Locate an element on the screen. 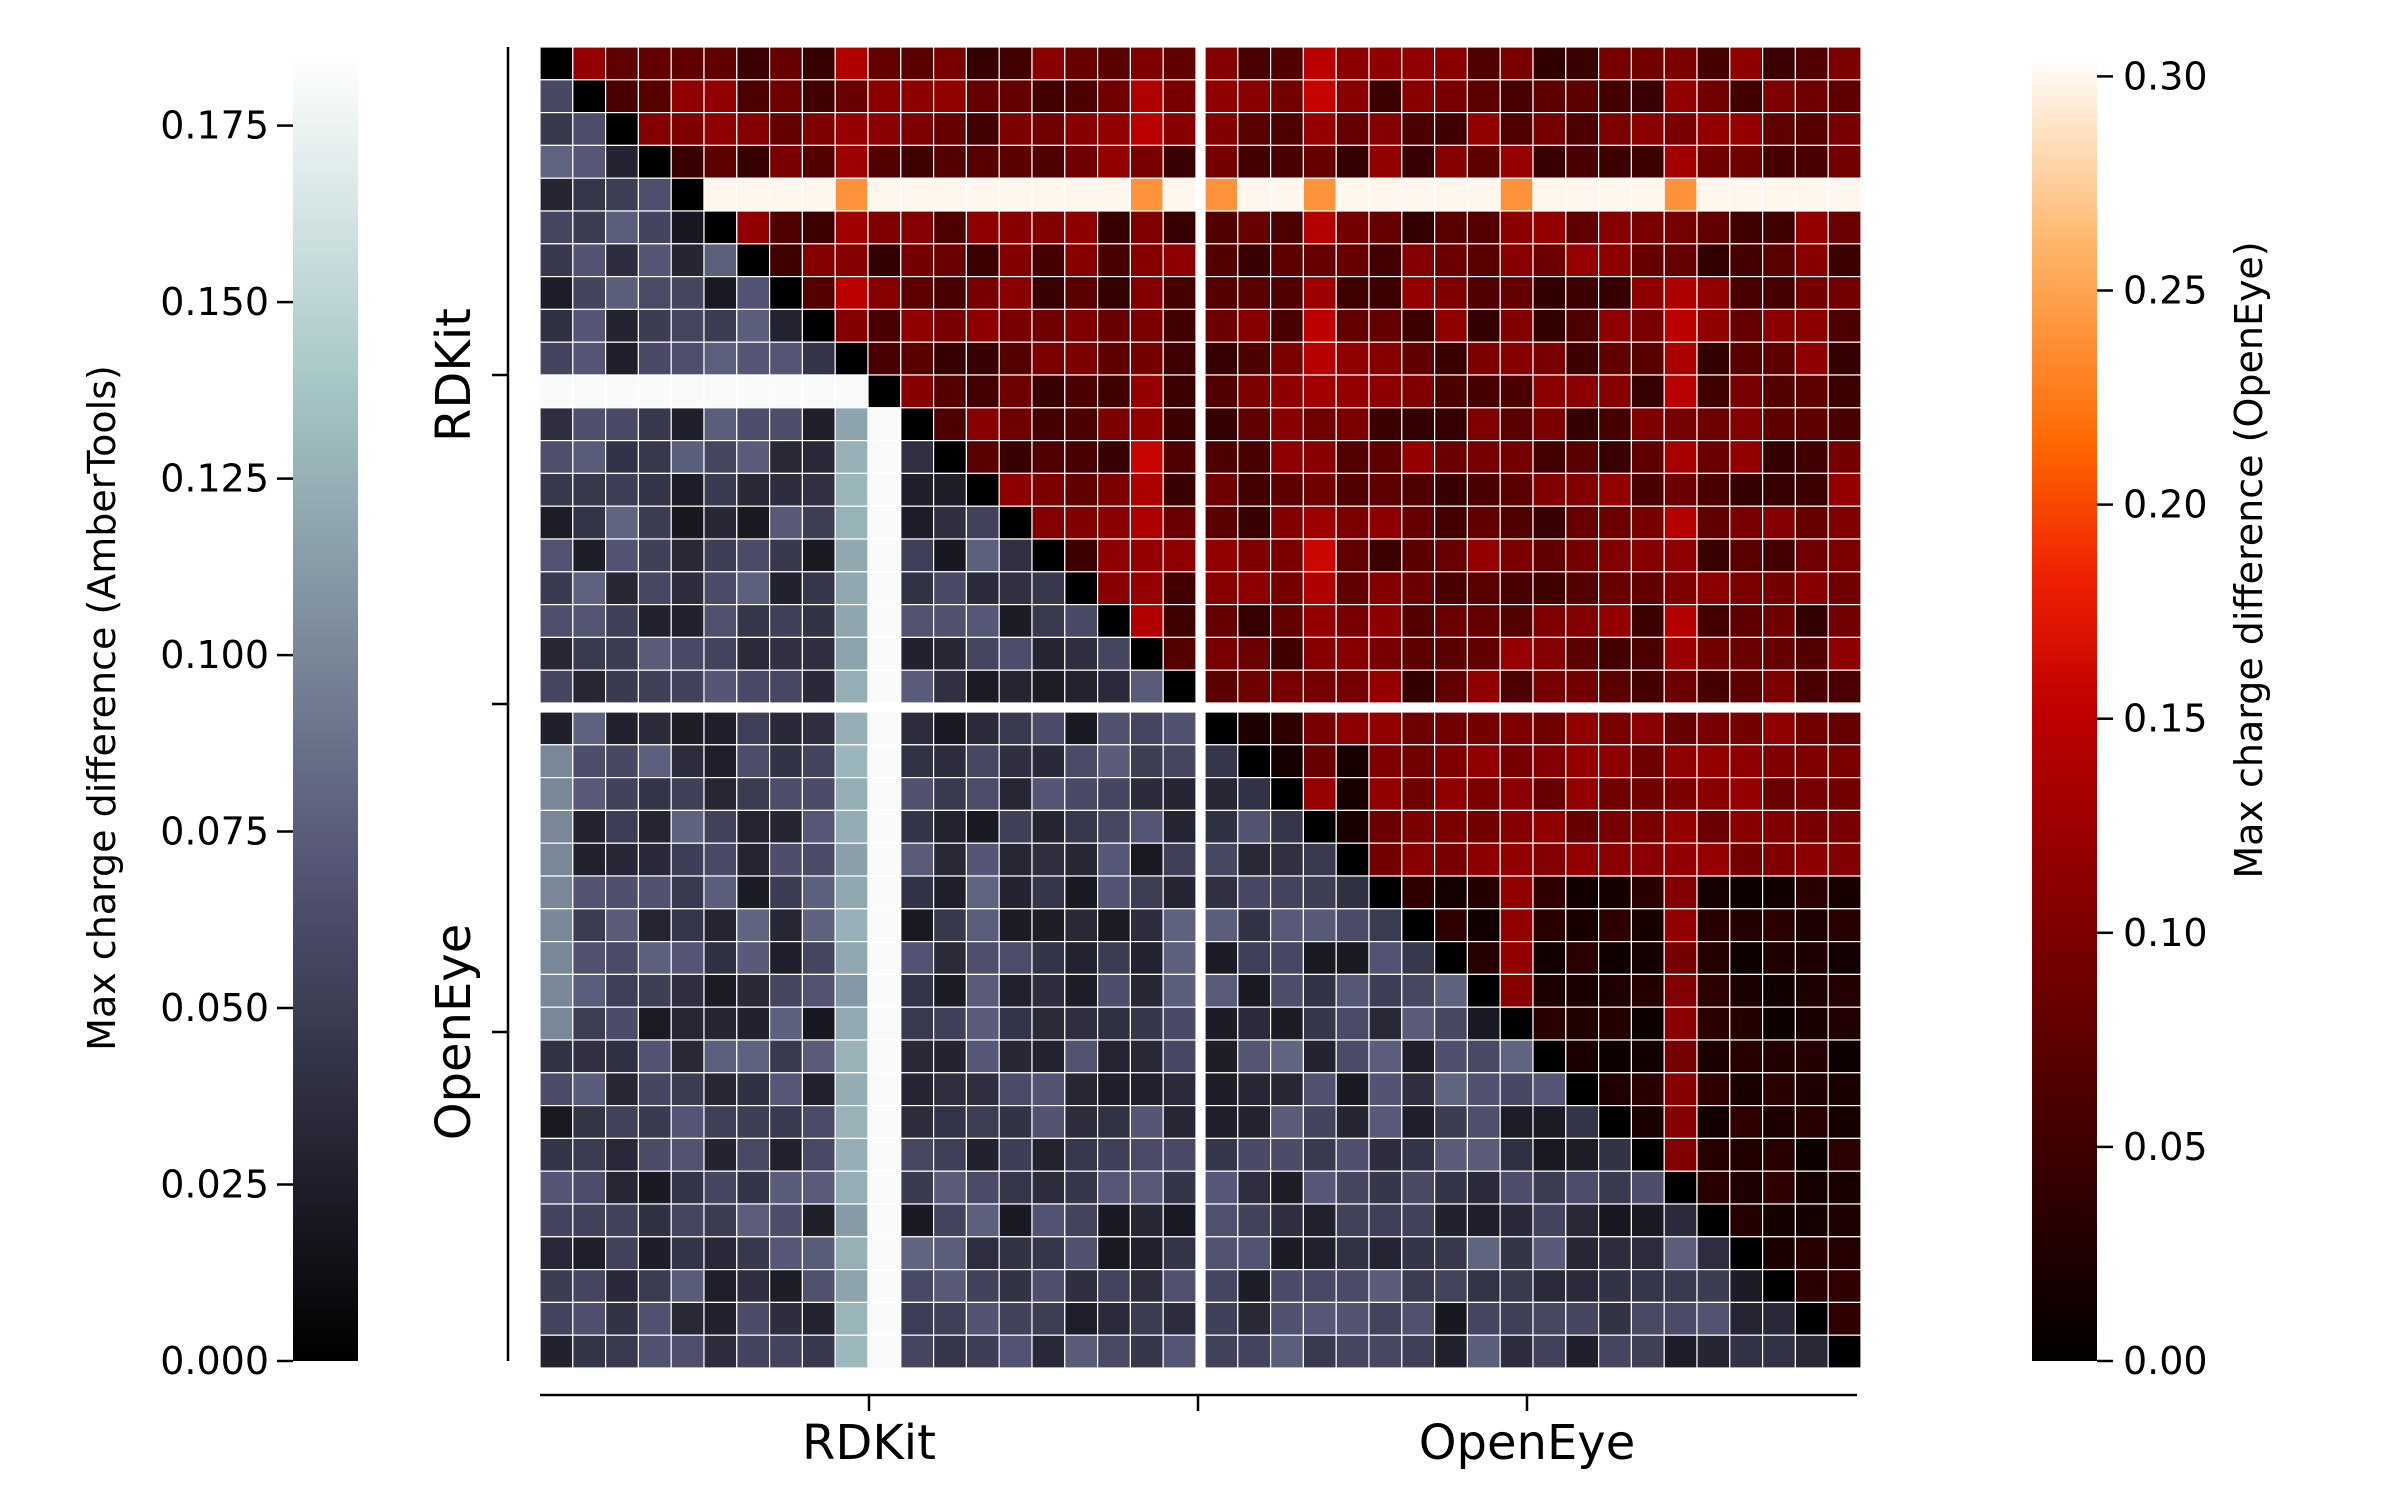  x-group-label-openeye: OpenEye is located at coordinates (1527, 1443).